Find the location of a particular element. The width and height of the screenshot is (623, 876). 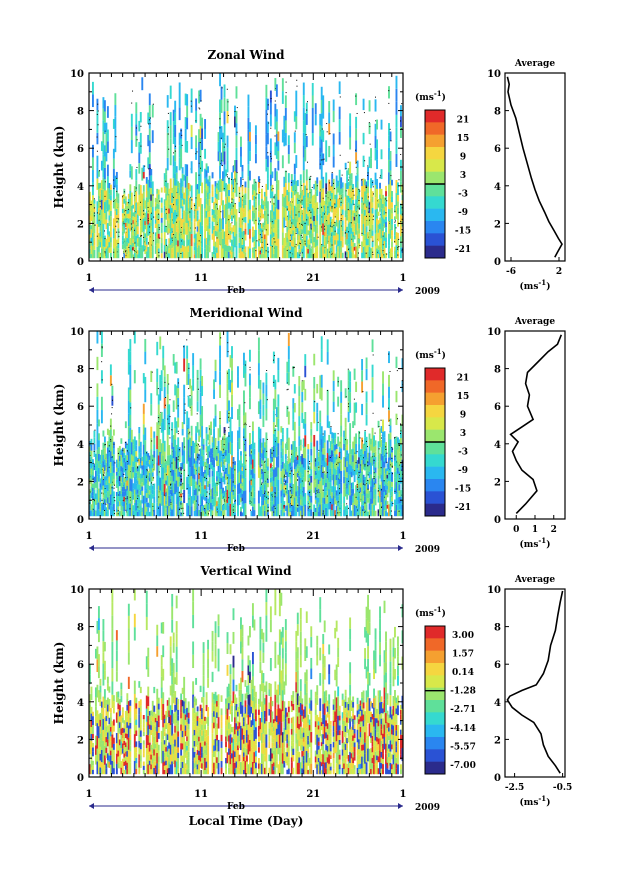

colorbar-tick-label: -7.00 is located at coordinates (463, 766).